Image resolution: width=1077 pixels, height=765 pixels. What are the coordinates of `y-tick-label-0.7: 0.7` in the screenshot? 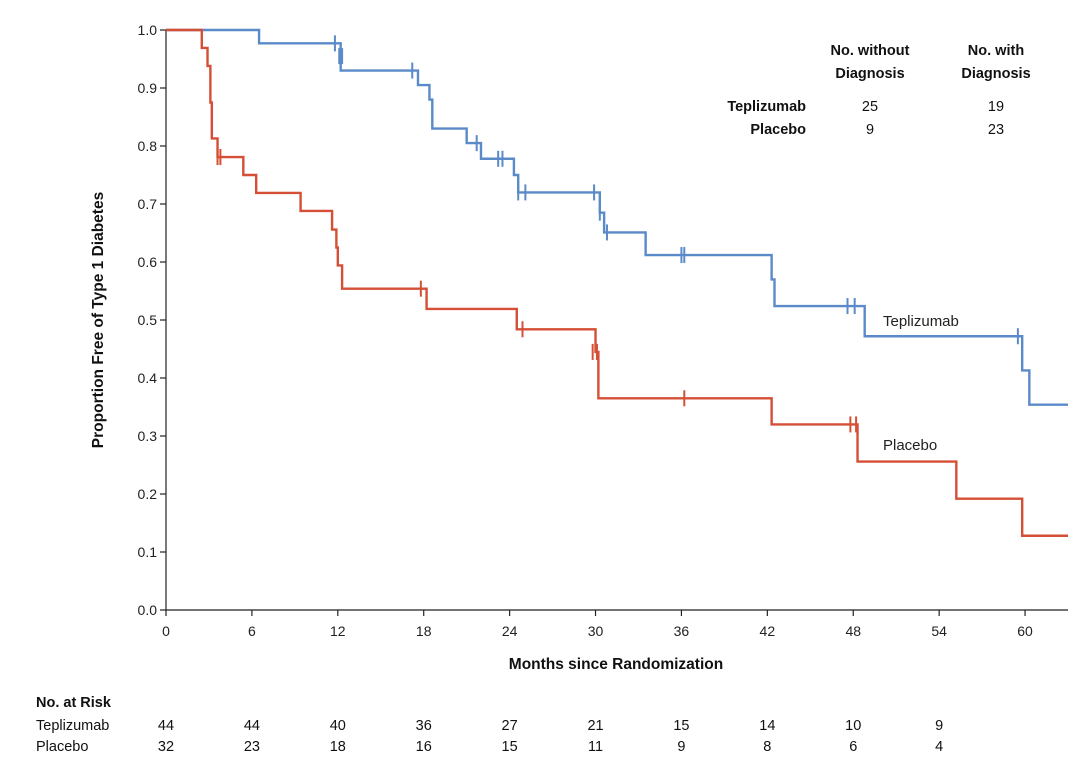 It's located at (148, 204).